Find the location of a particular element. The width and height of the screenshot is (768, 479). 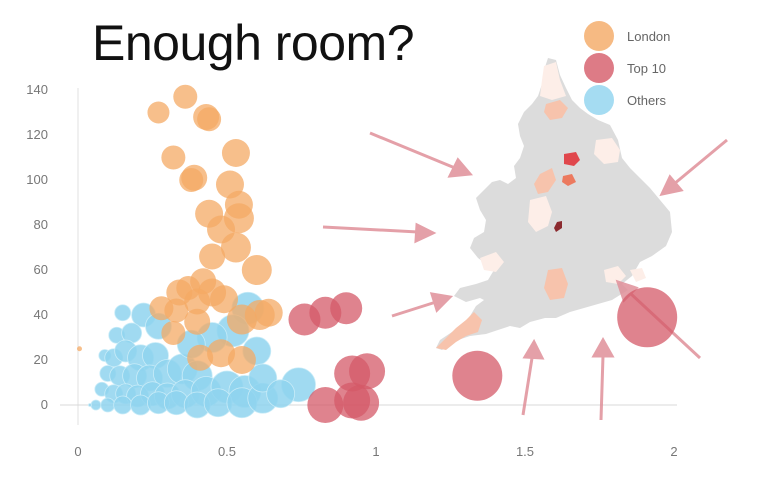

region-wiltshire is located at coordinates (556, 284).